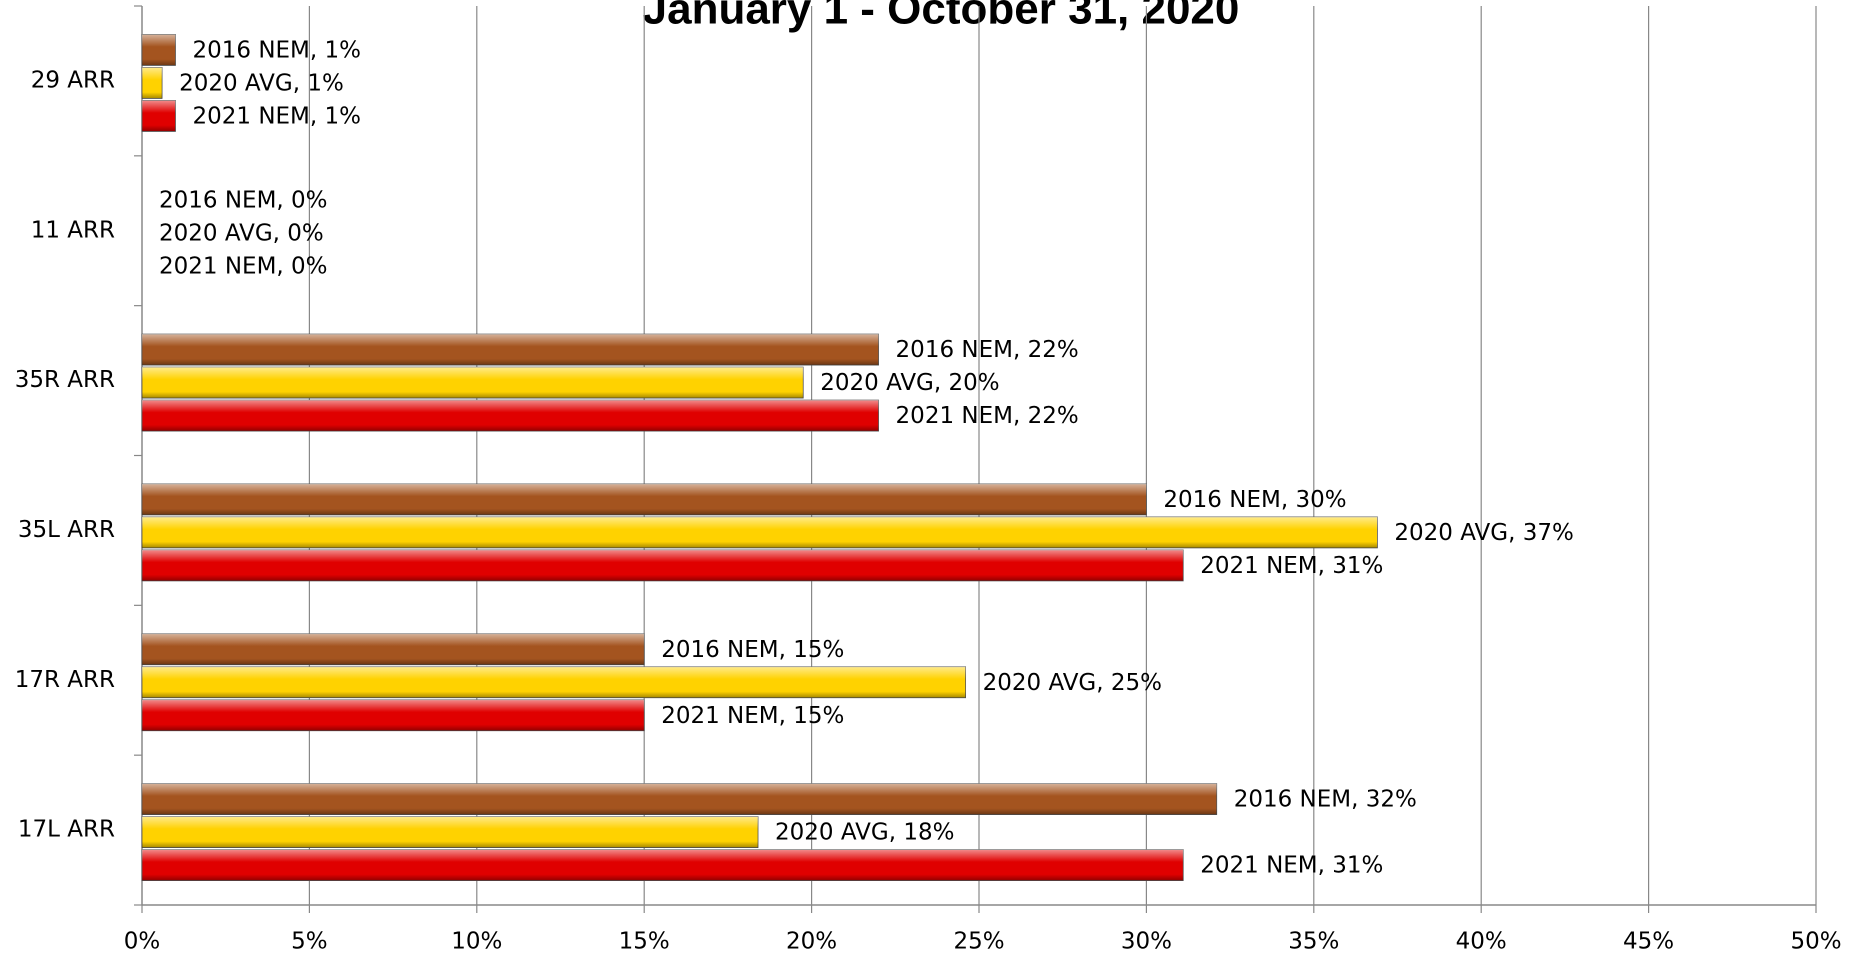 Image resolution: width=1852 pixels, height=953 pixels. I want to click on data-label: 2016 NEM, 30%, so click(1254, 500).